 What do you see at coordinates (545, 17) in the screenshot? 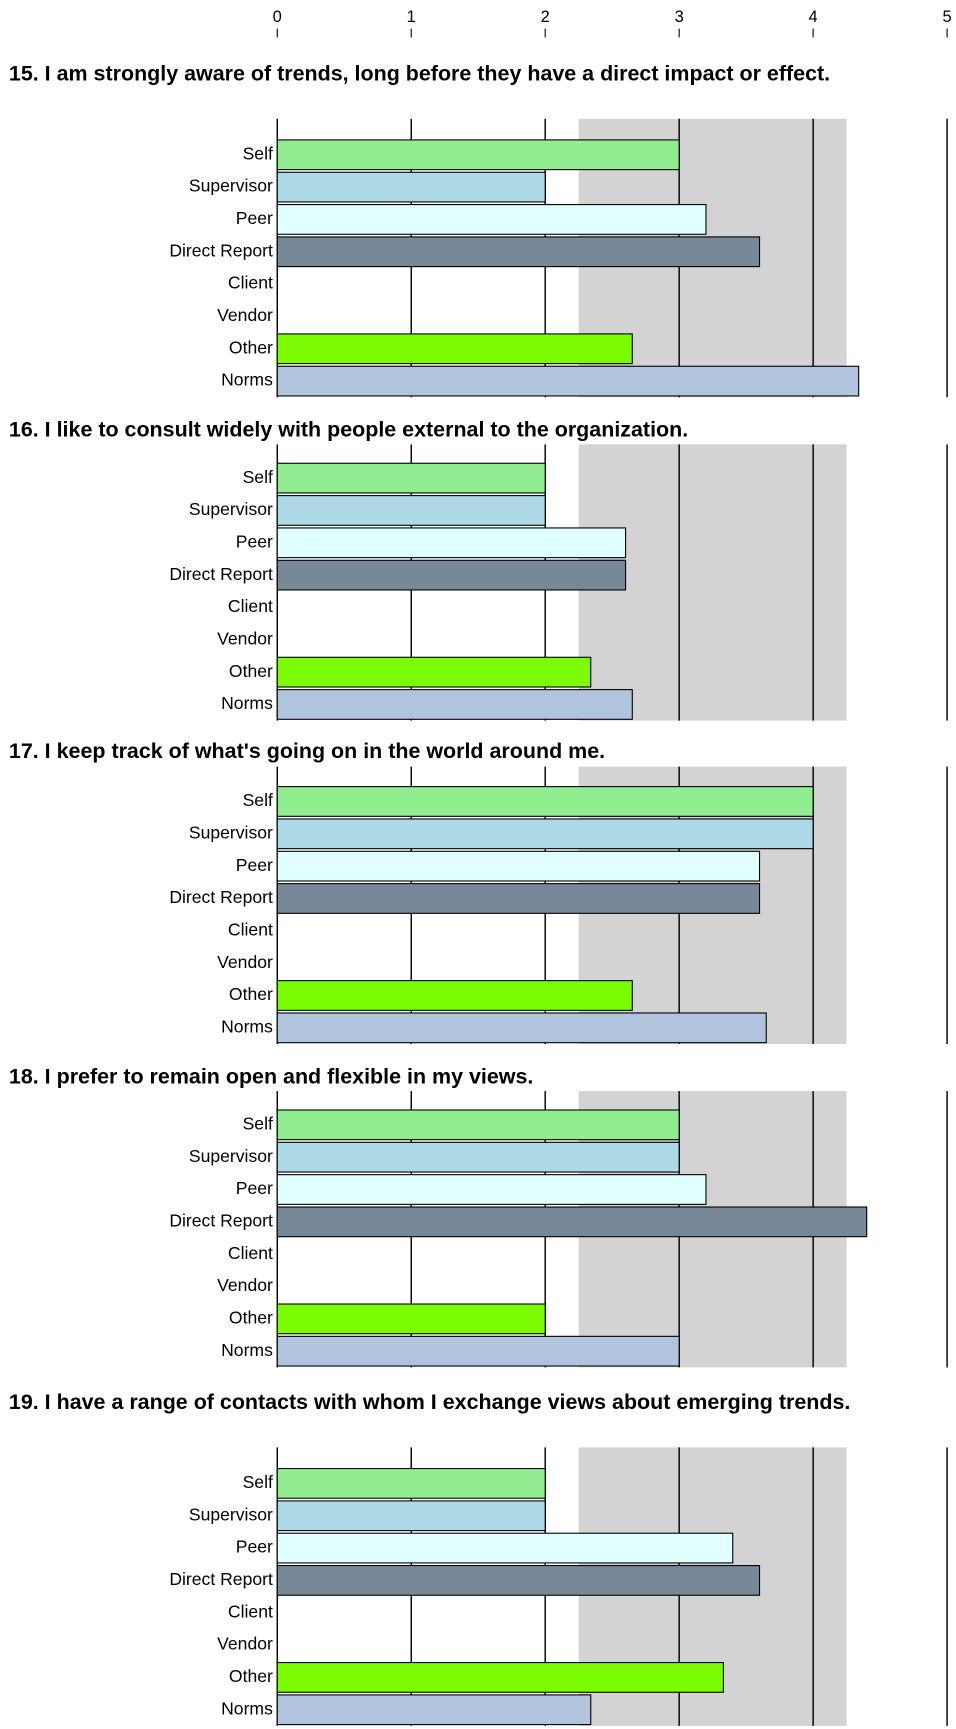
I see `x-tick-label: 2` at bounding box center [545, 17].